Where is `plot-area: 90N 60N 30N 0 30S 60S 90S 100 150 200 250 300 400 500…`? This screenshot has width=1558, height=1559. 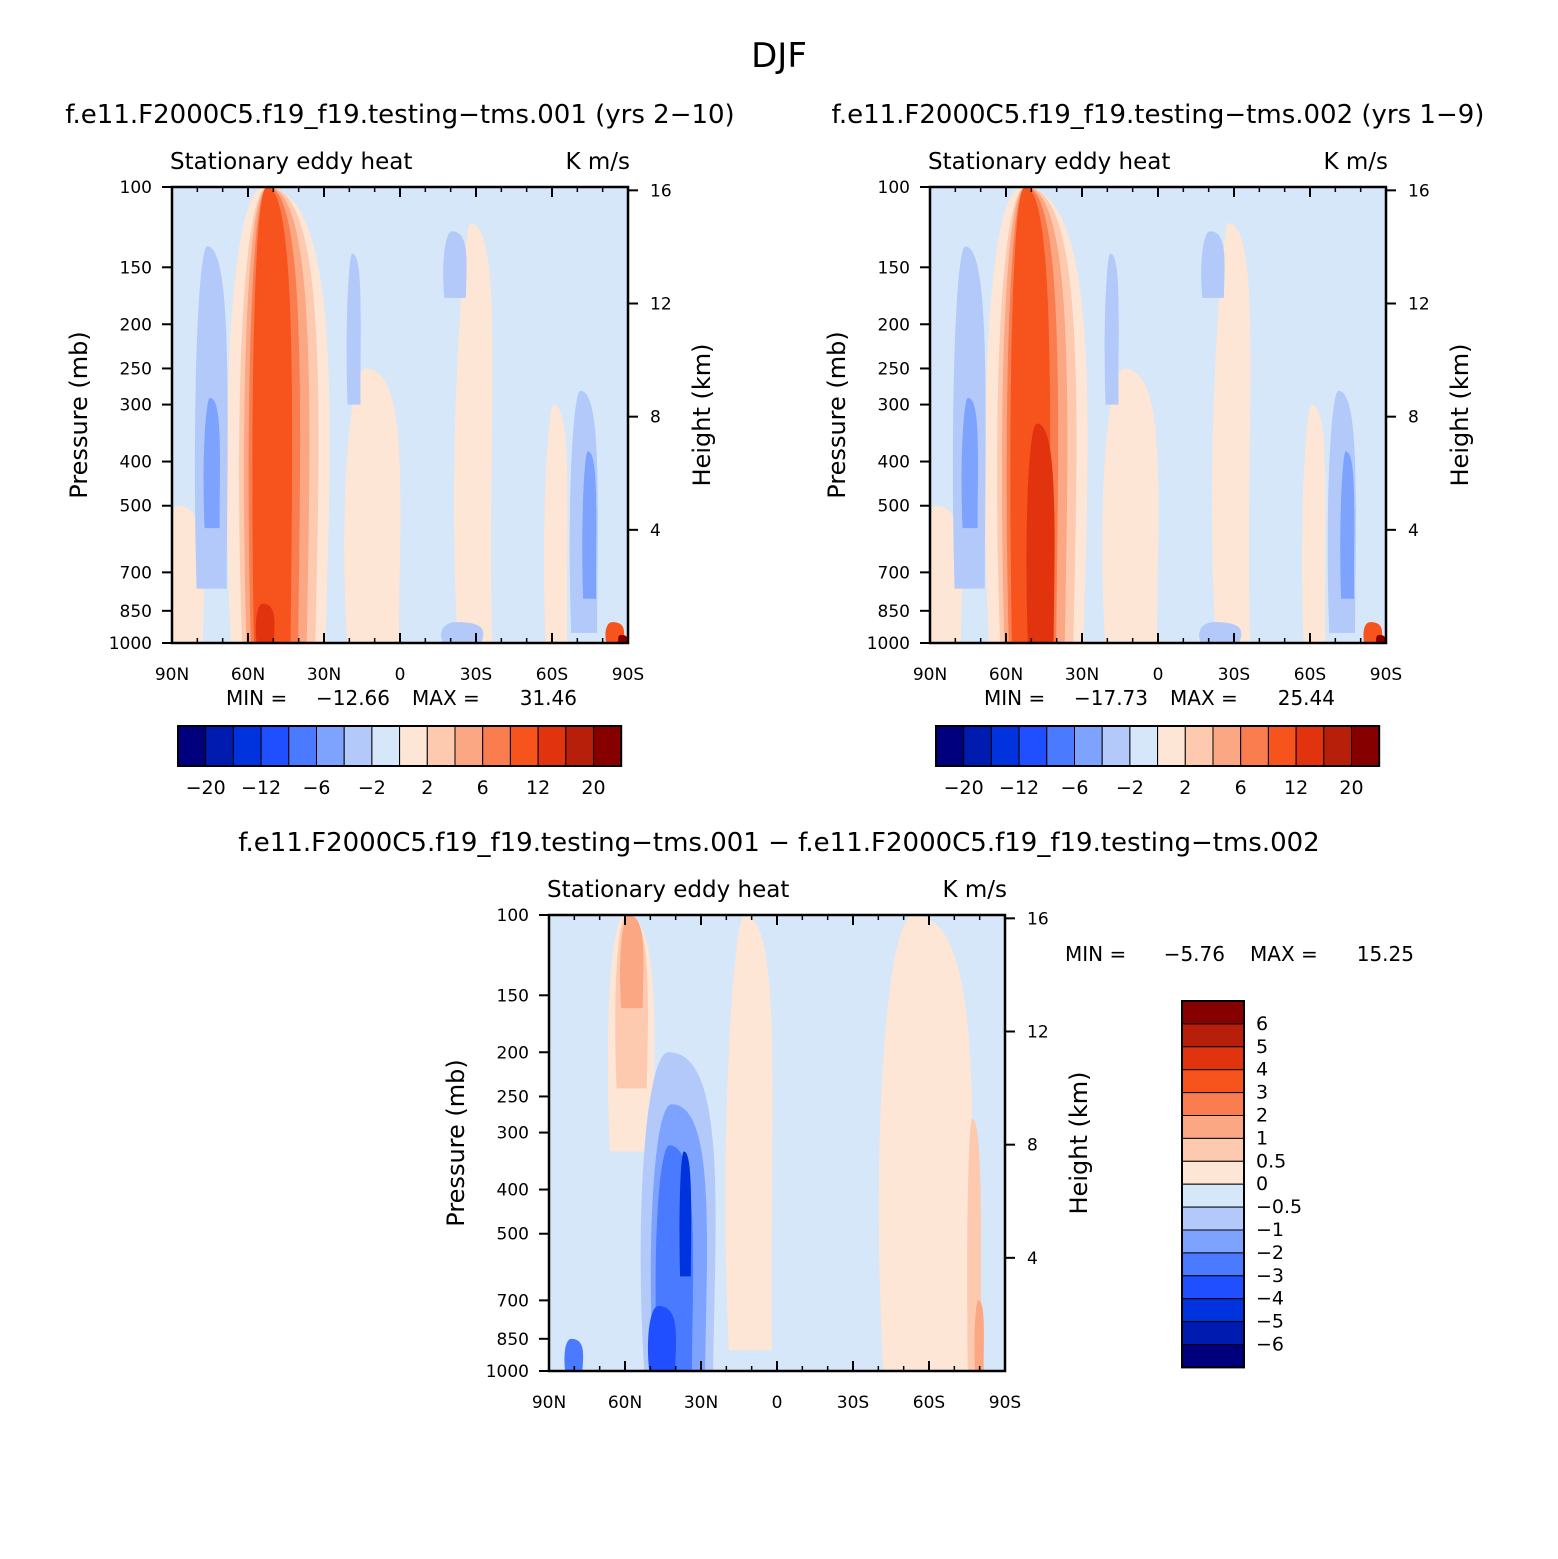
plot-area: 90N 60N 30N 0 30S 60S 90S 100 150 200 250 300 400 500… is located at coordinates (767, 1145).